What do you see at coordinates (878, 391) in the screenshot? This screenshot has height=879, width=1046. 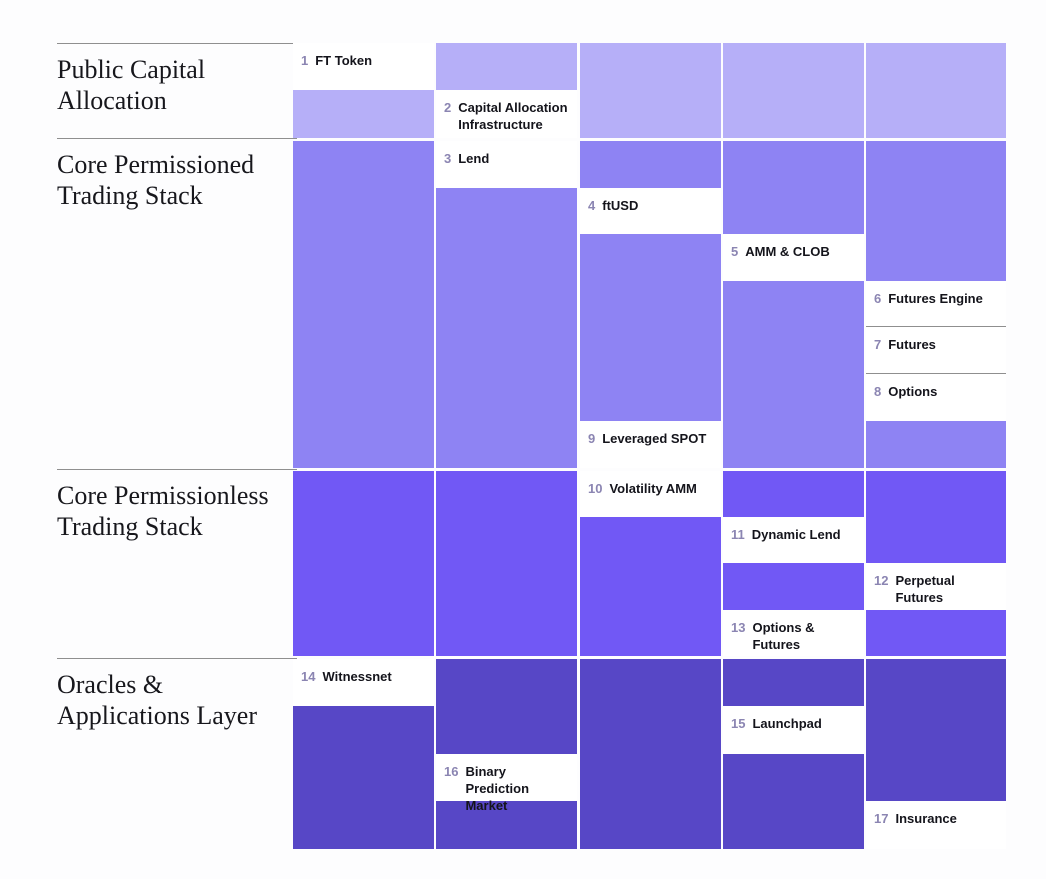 I see `item-number: 8` at bounding box center [878, 391].